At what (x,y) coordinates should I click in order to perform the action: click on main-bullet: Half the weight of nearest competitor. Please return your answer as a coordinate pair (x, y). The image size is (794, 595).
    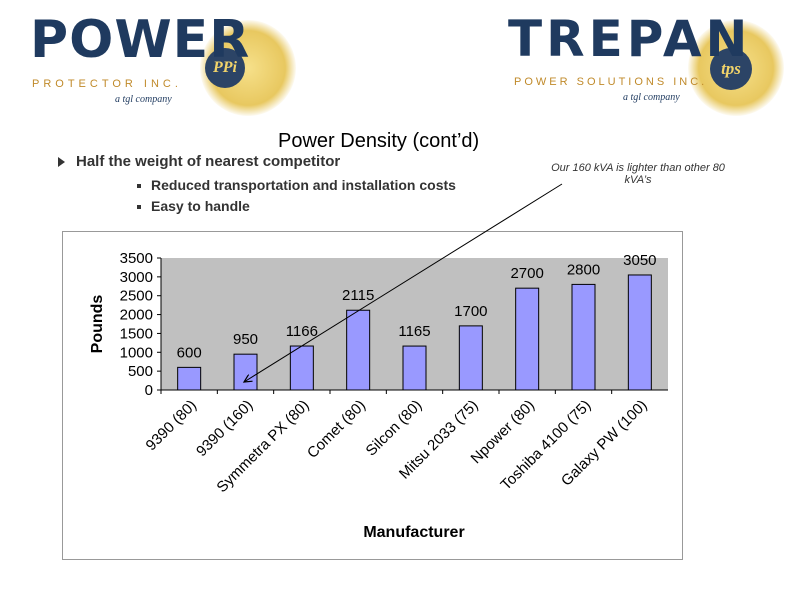
    Looking at the image, I should click on (208, 161).